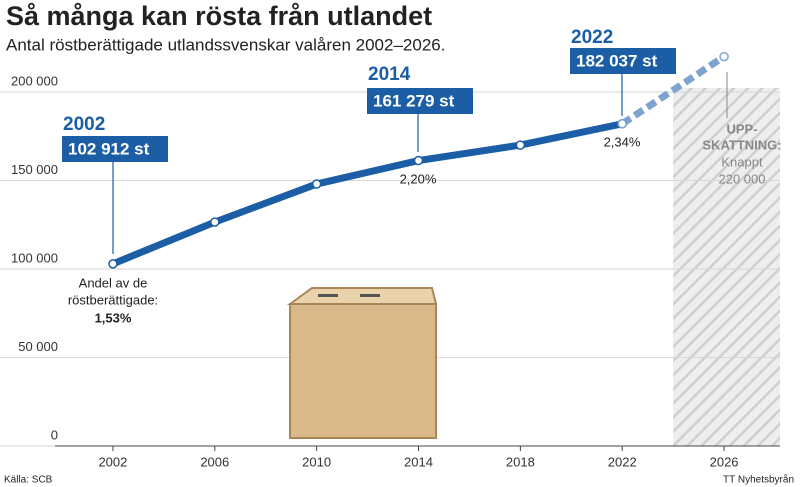 This screenshot has width=800, height=487. I want to click on forecast-note: Knappt, so click(742, 161).